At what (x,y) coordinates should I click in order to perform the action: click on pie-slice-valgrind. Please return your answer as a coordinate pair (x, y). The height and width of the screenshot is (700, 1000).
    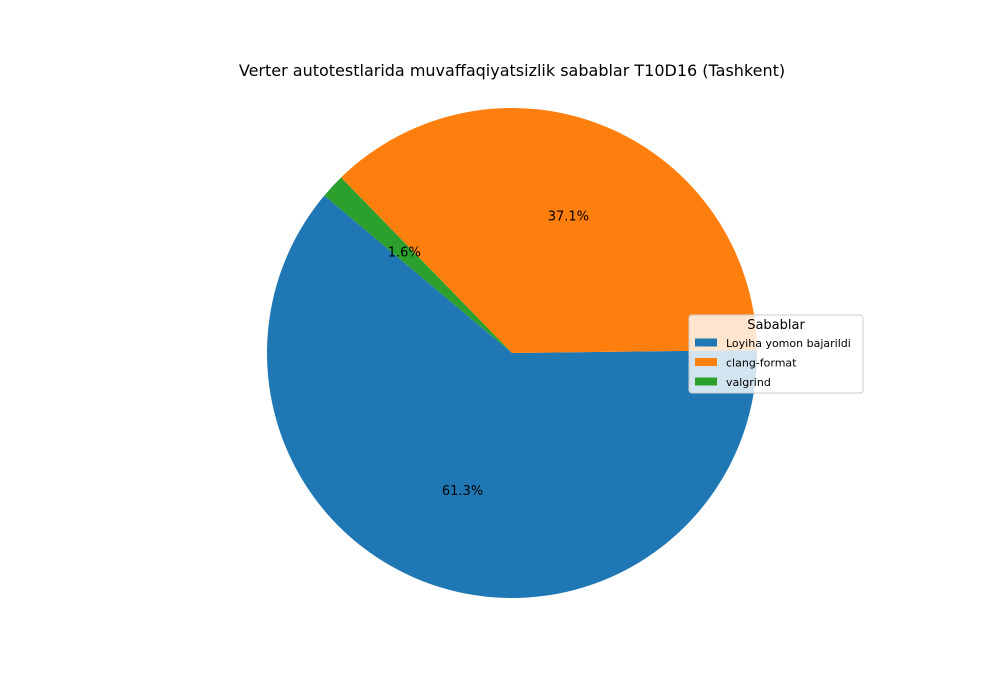
    Looking at the image, I should click on (418, 265).